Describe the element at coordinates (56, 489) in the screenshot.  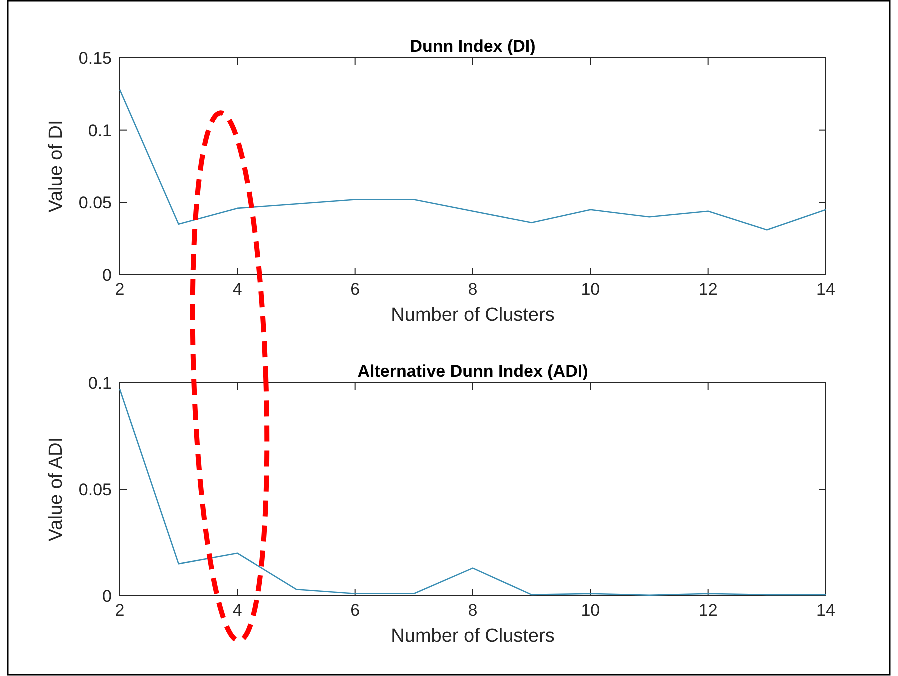
I see `y-axis-title: Value of ADI` at that location.